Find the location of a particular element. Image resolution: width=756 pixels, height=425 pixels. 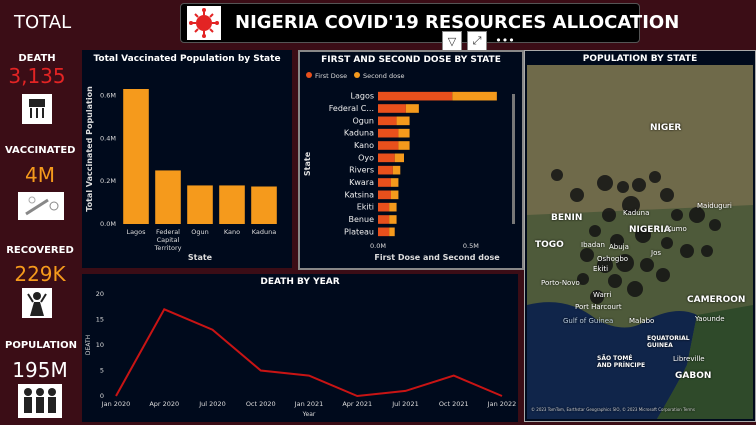

more-options-icon: ••• is located at coordinates (505, 40).